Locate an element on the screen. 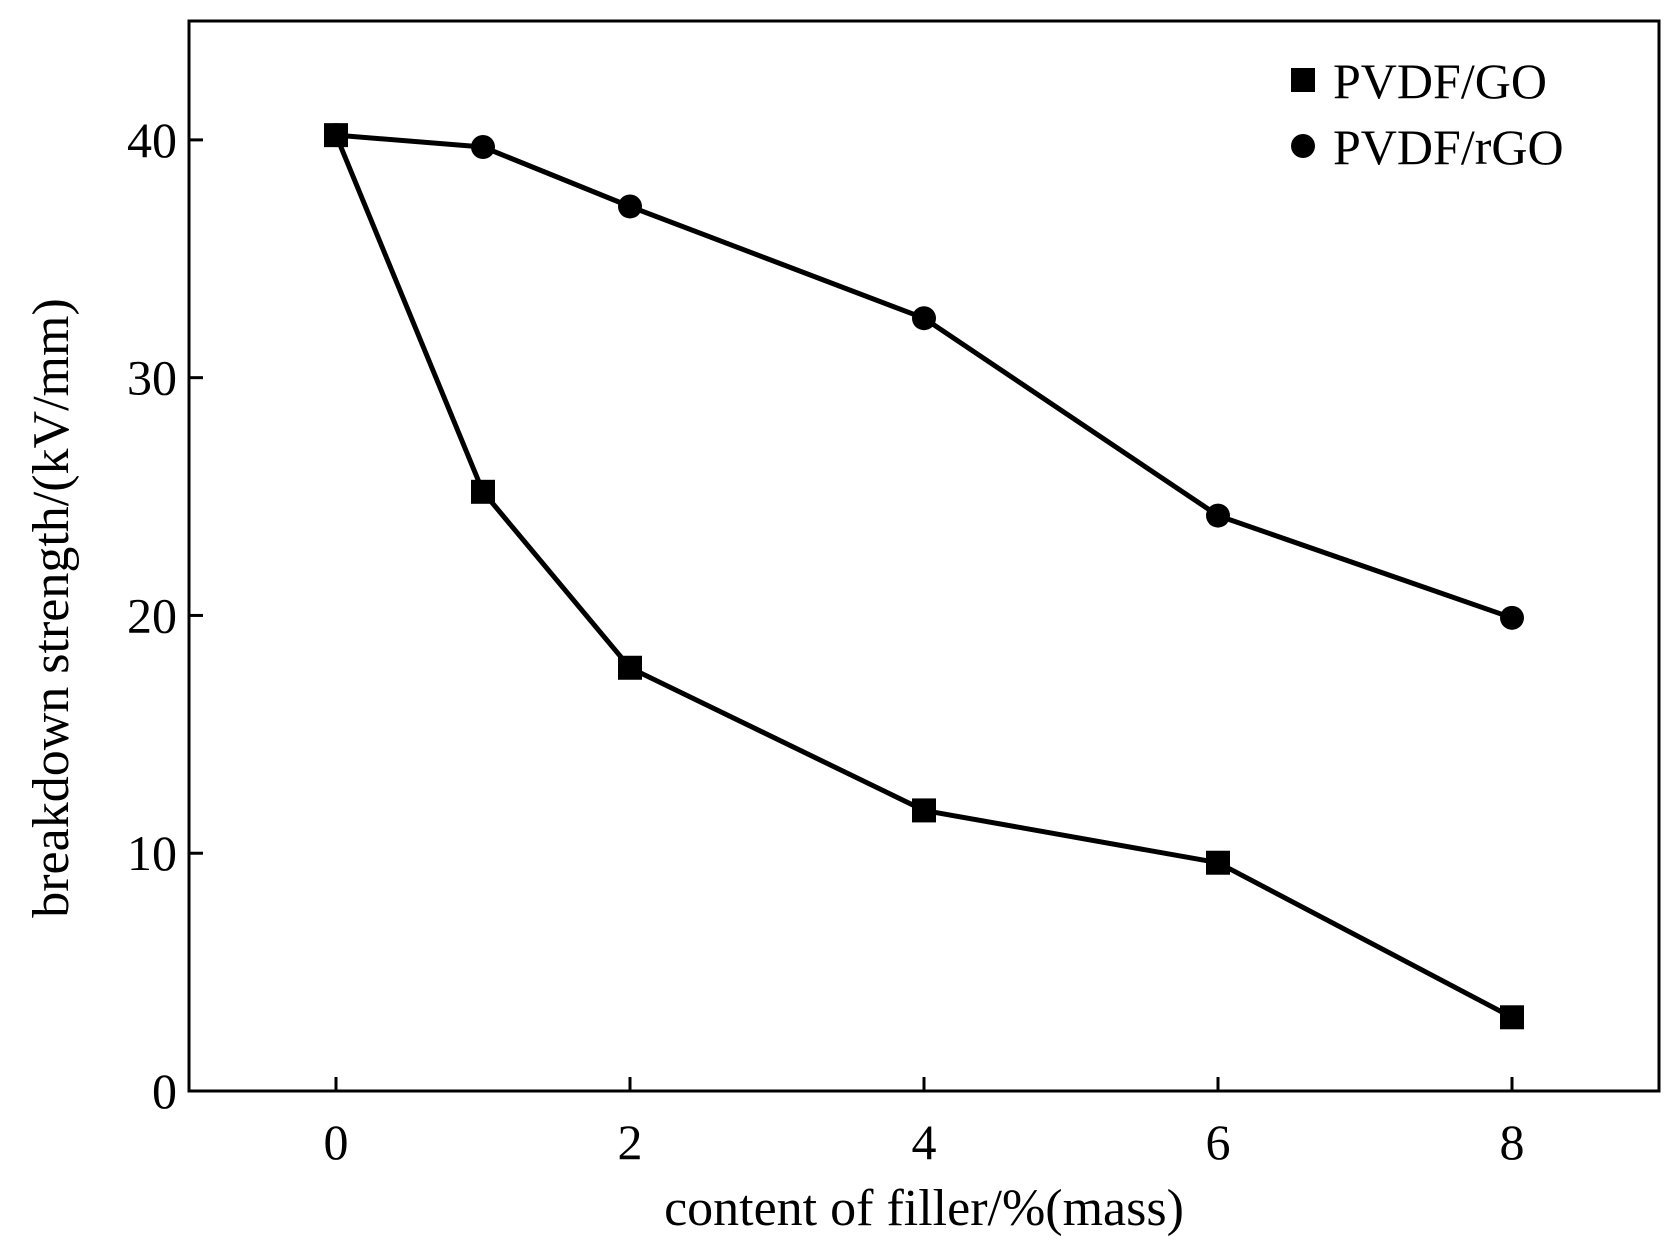  y-tick-label: 20 is located at coordinates (152, 615).